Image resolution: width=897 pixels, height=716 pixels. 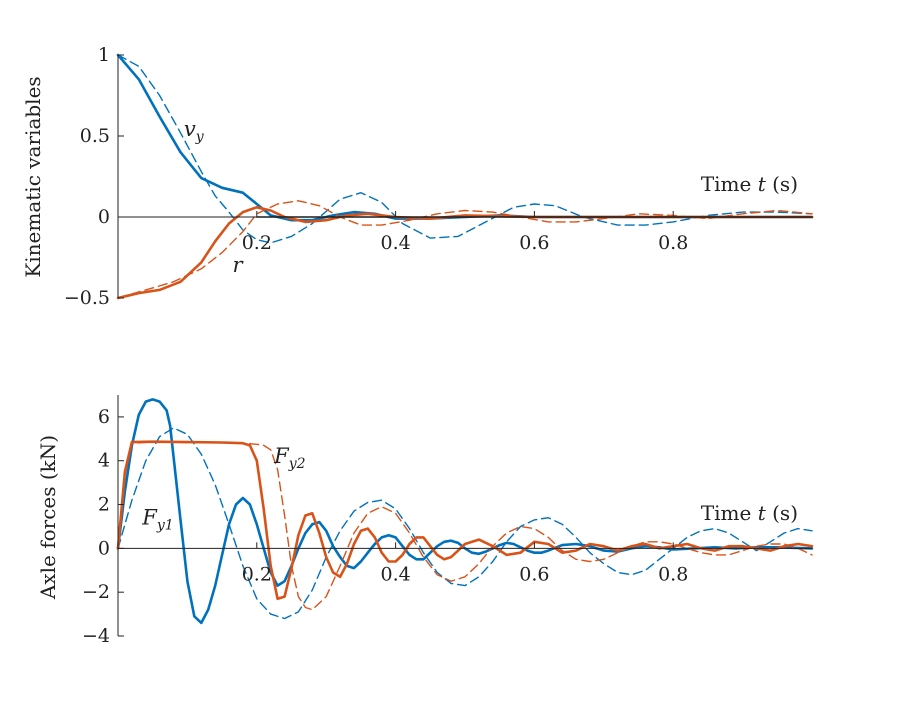 What do you see at coordinates (157, 519) in the screenshot?
I see `annotation-fy1: Fy1` at bounding box center [157, 519].